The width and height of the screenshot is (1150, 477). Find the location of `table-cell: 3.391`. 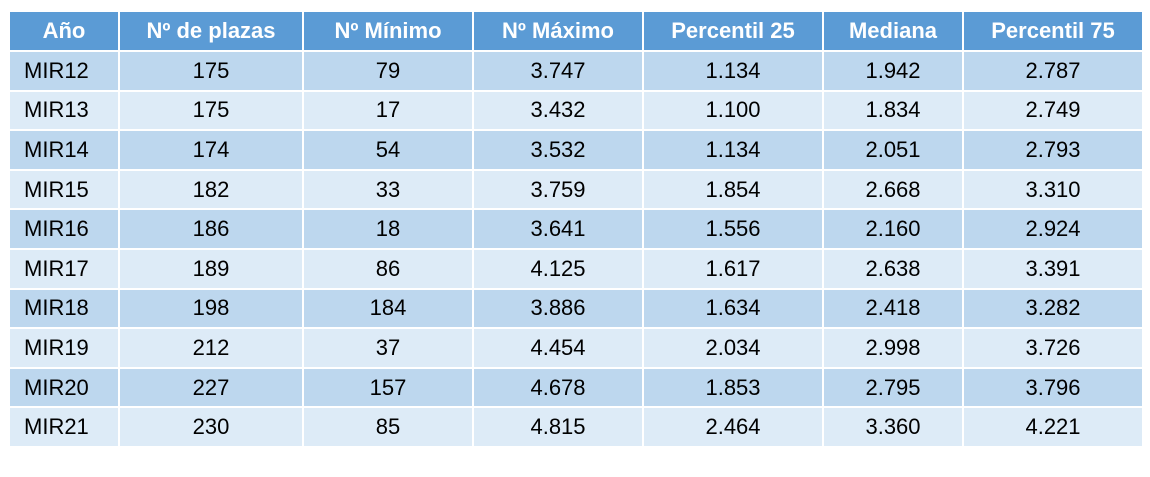

table-cell: 3.391 is located at coordinates (1053, 268).